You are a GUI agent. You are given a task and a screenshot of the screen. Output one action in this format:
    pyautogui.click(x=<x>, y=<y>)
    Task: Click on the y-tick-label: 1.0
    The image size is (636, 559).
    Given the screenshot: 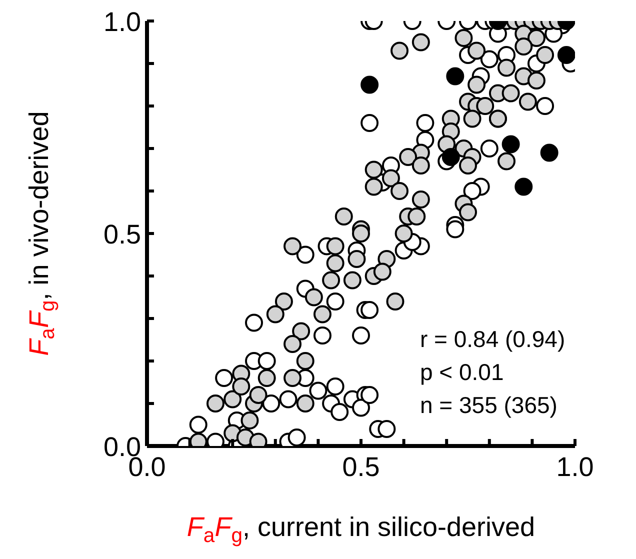 What is the action you would take?
    pyautogui.click(x=122, y=22)
    